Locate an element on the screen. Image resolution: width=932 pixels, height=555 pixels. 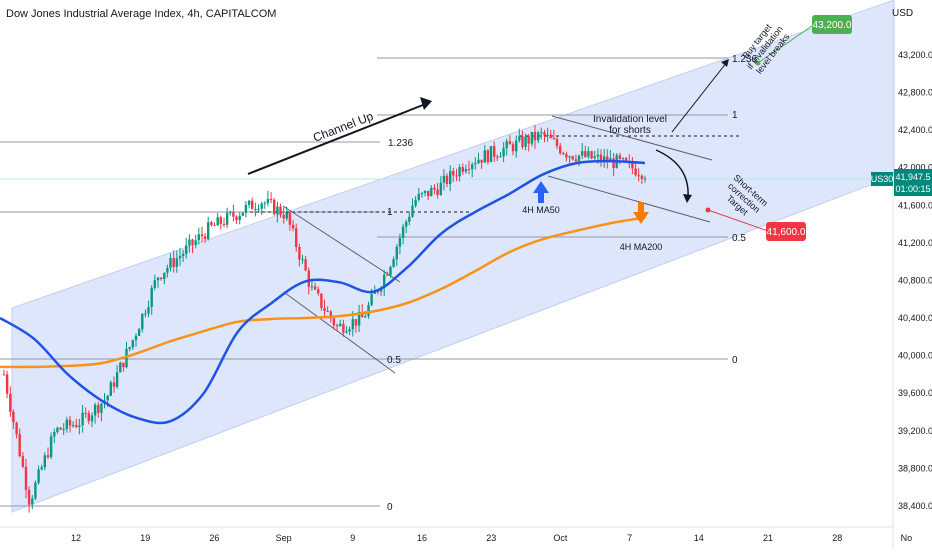
channel-up-arrow is located at coordinates (338, 138).